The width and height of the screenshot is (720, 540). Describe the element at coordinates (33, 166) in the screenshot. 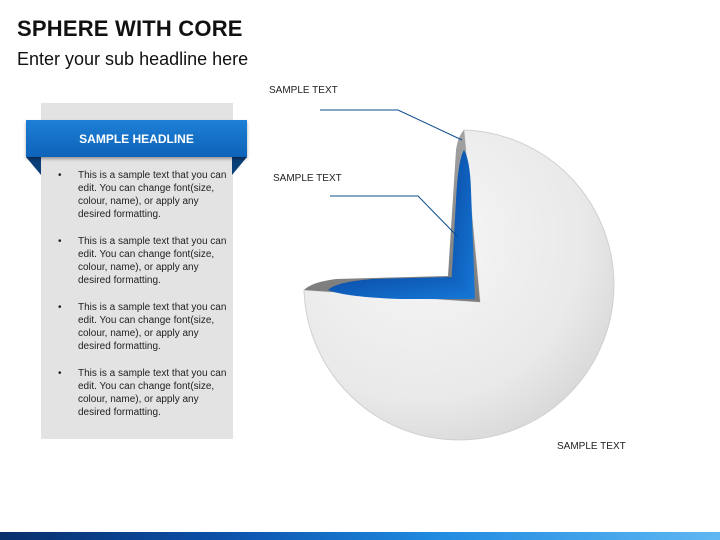

I see `ribbon-fold-left` at that location.